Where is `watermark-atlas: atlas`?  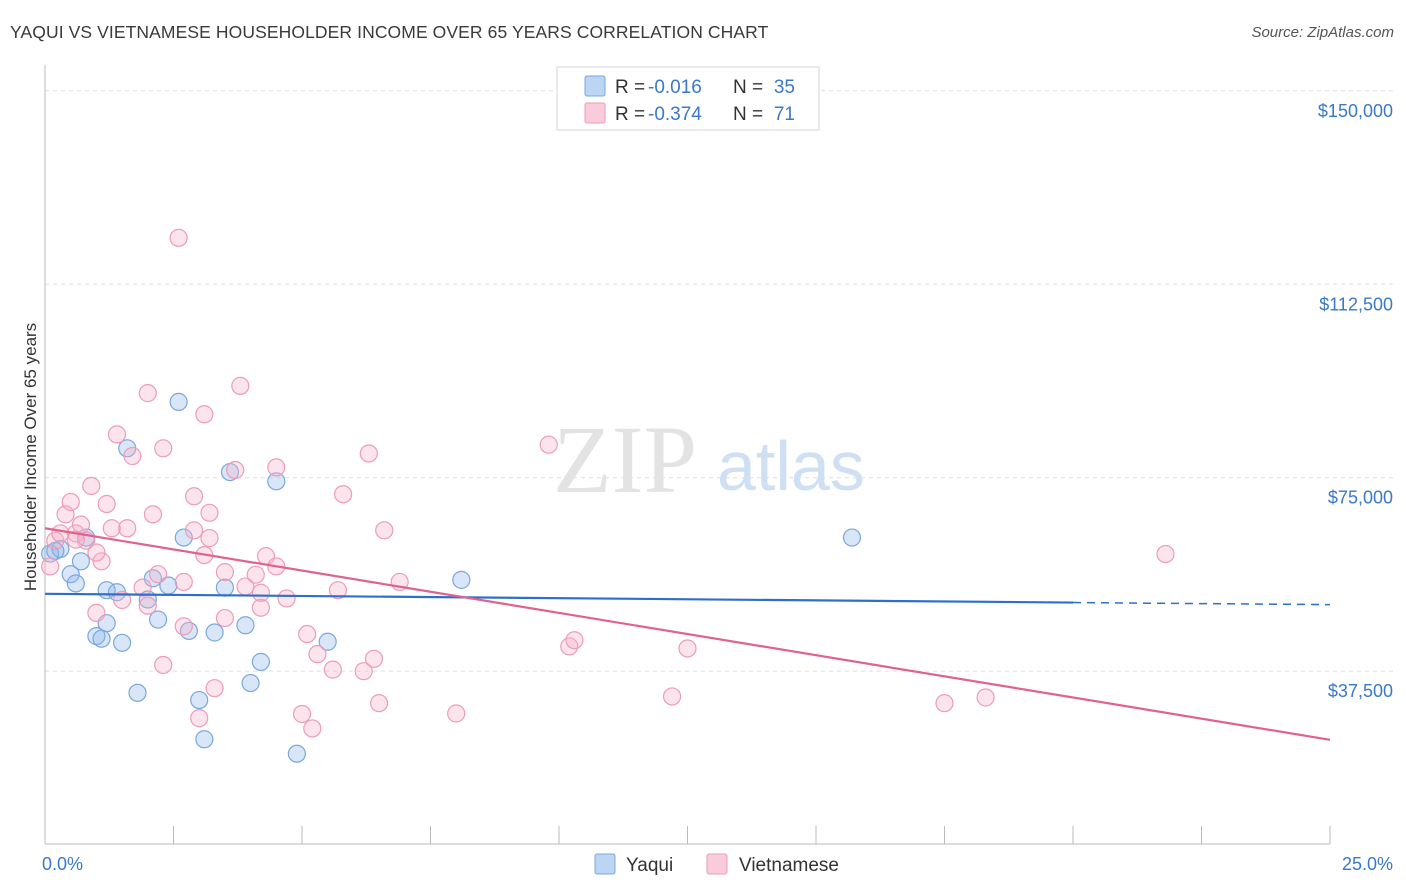 watermark-atlas: atlas is located at coordinates (791, 466).